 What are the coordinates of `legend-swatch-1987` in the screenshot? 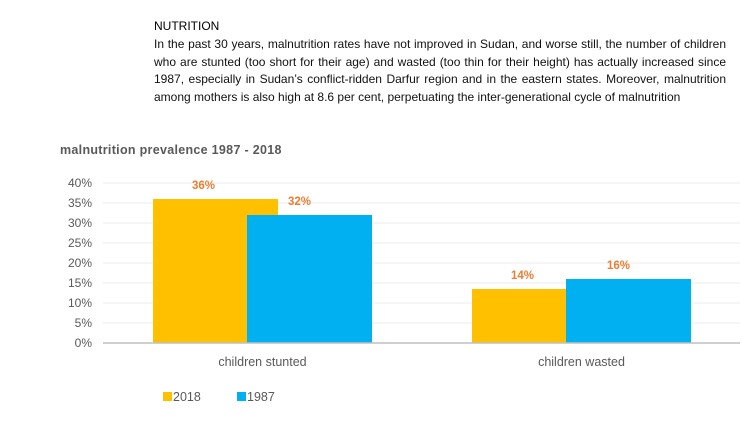 It's located at (241, 396).